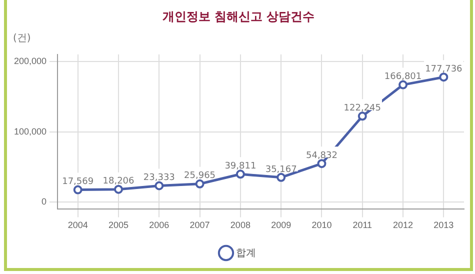 The height and width of the screenshot is (274, 475). I want to click on x-tick-label: 2004, so click(78, 225).